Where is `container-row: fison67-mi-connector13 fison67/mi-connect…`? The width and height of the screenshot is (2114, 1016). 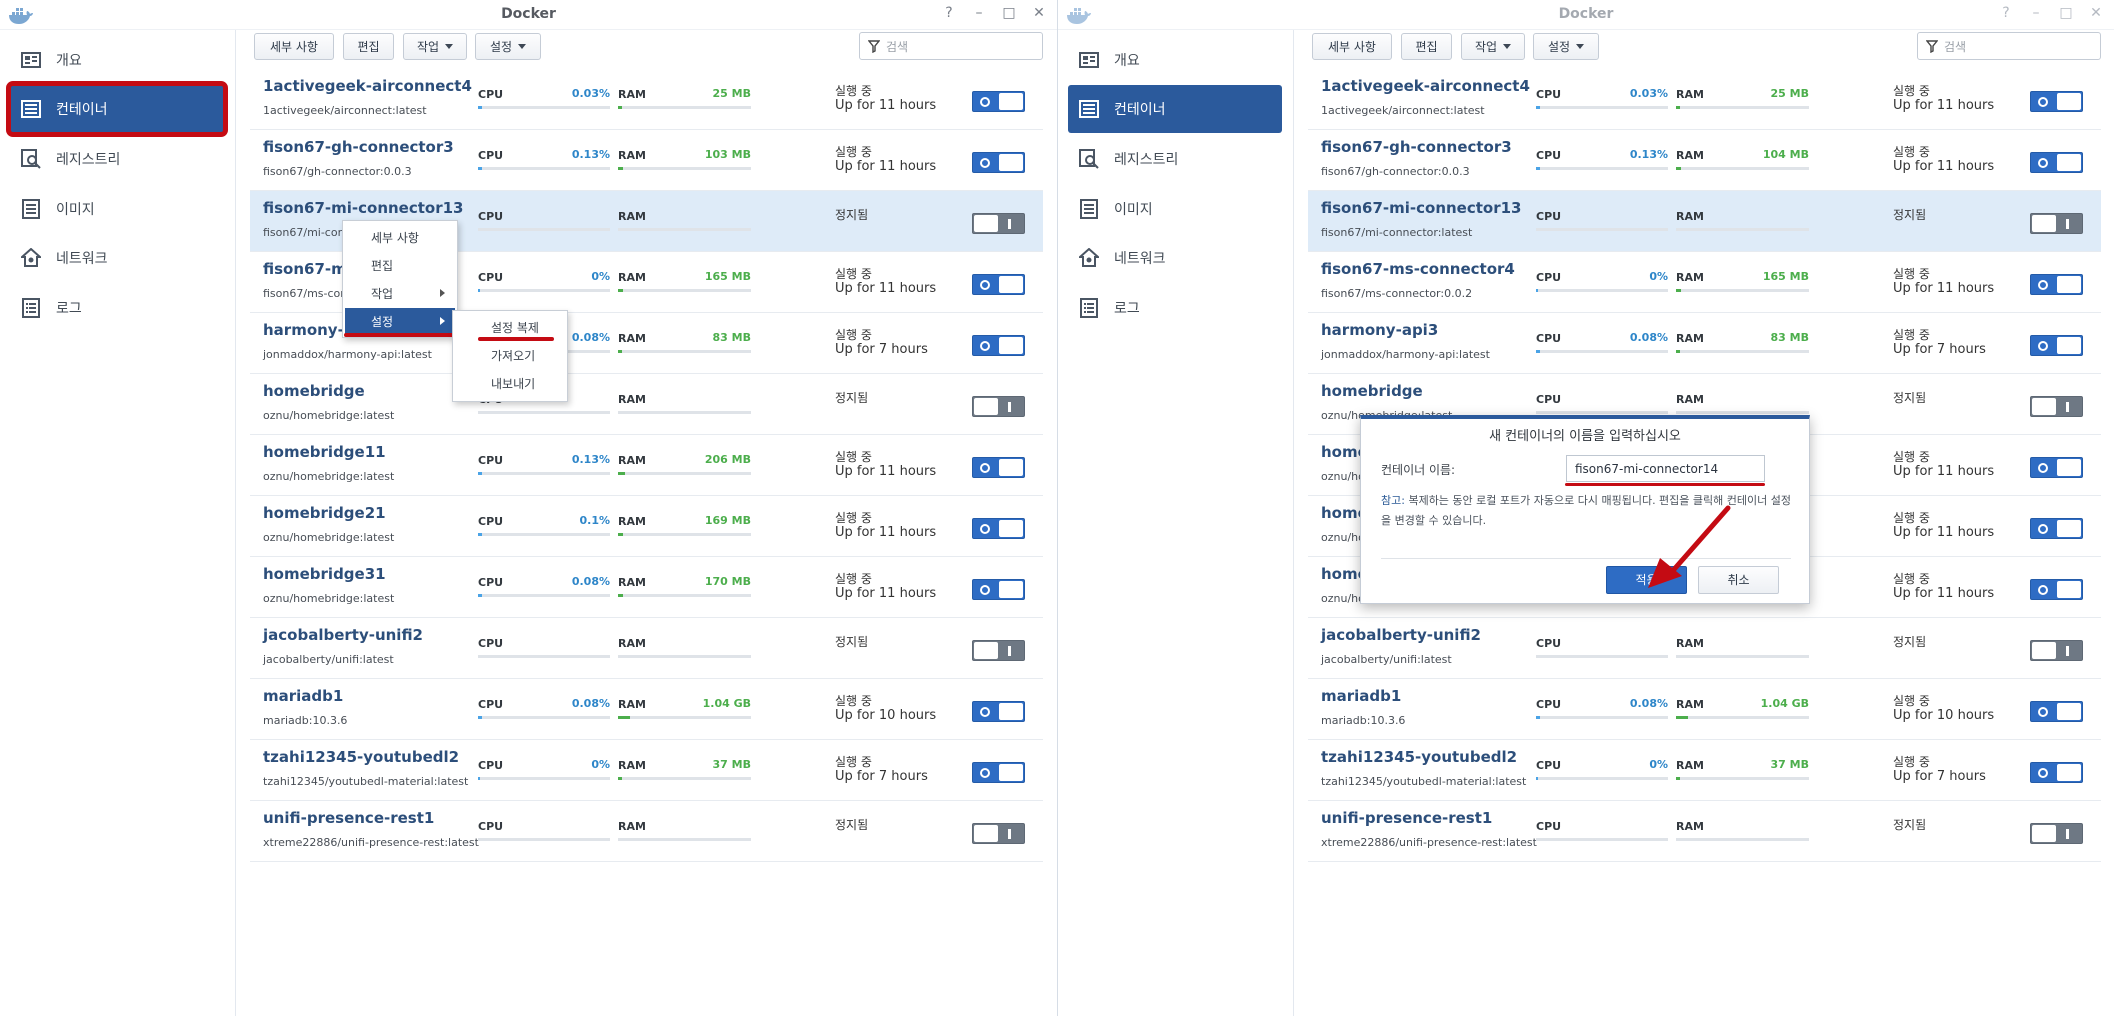
container-row: fison67-mi-connector13 fison67/mi-connect… is located at coordinates (1704, 221).